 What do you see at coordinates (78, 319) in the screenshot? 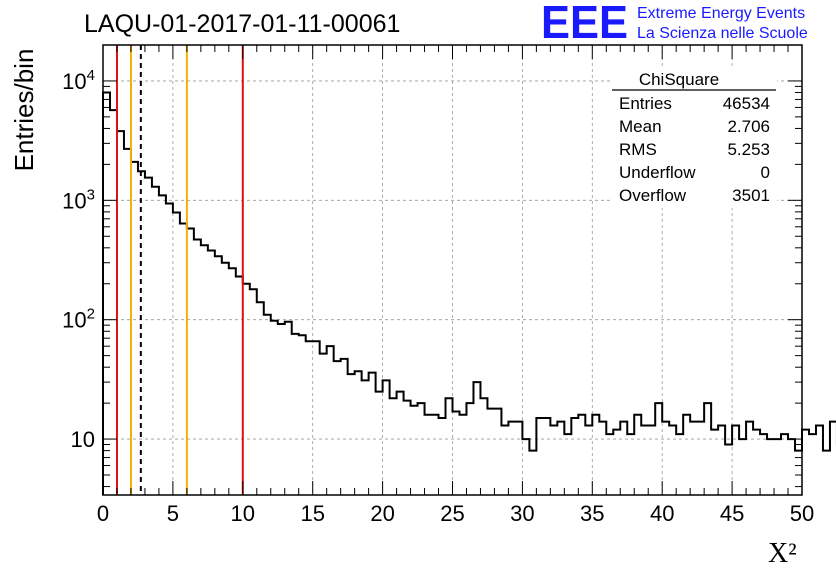
I see `y-tick-label: 10²` at bounding box center [78, 319].